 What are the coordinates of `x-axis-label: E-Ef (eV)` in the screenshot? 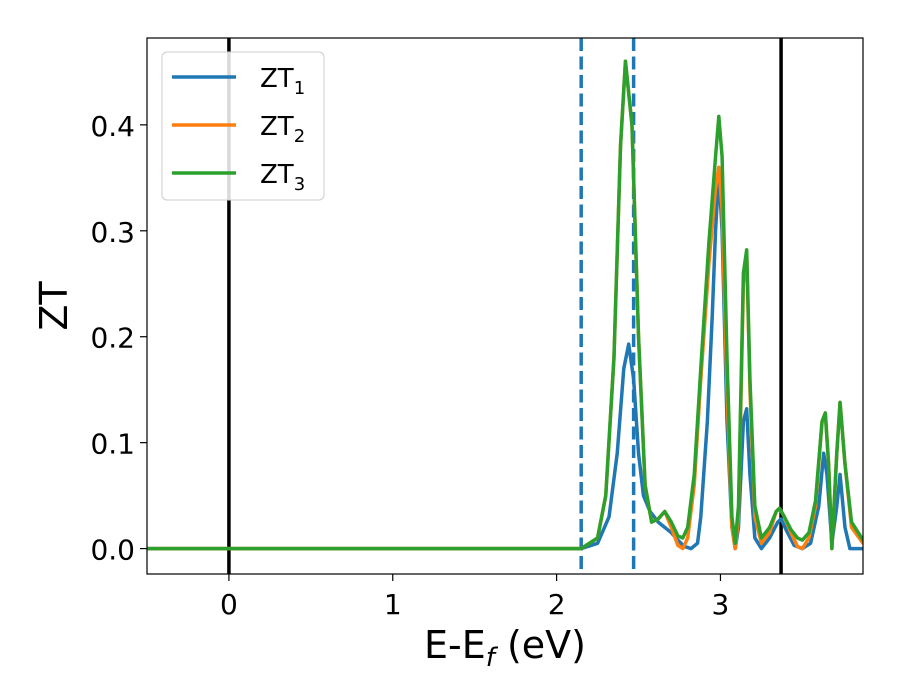 It's located at (505, 648).